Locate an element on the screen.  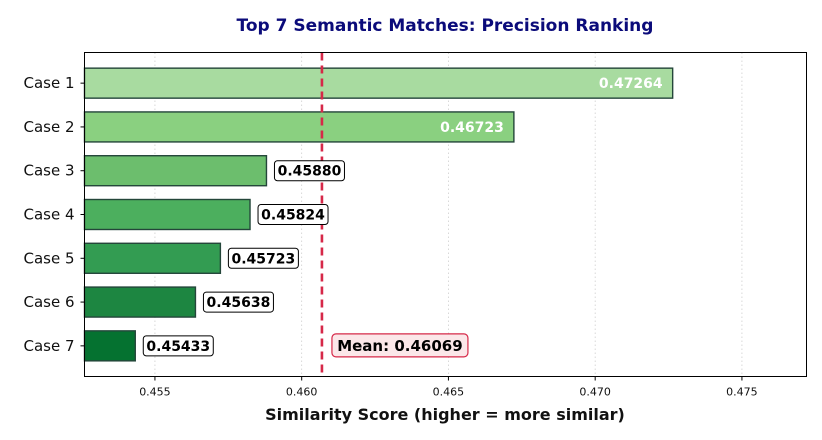
mean-label-box is located at coordinates (400, 345).